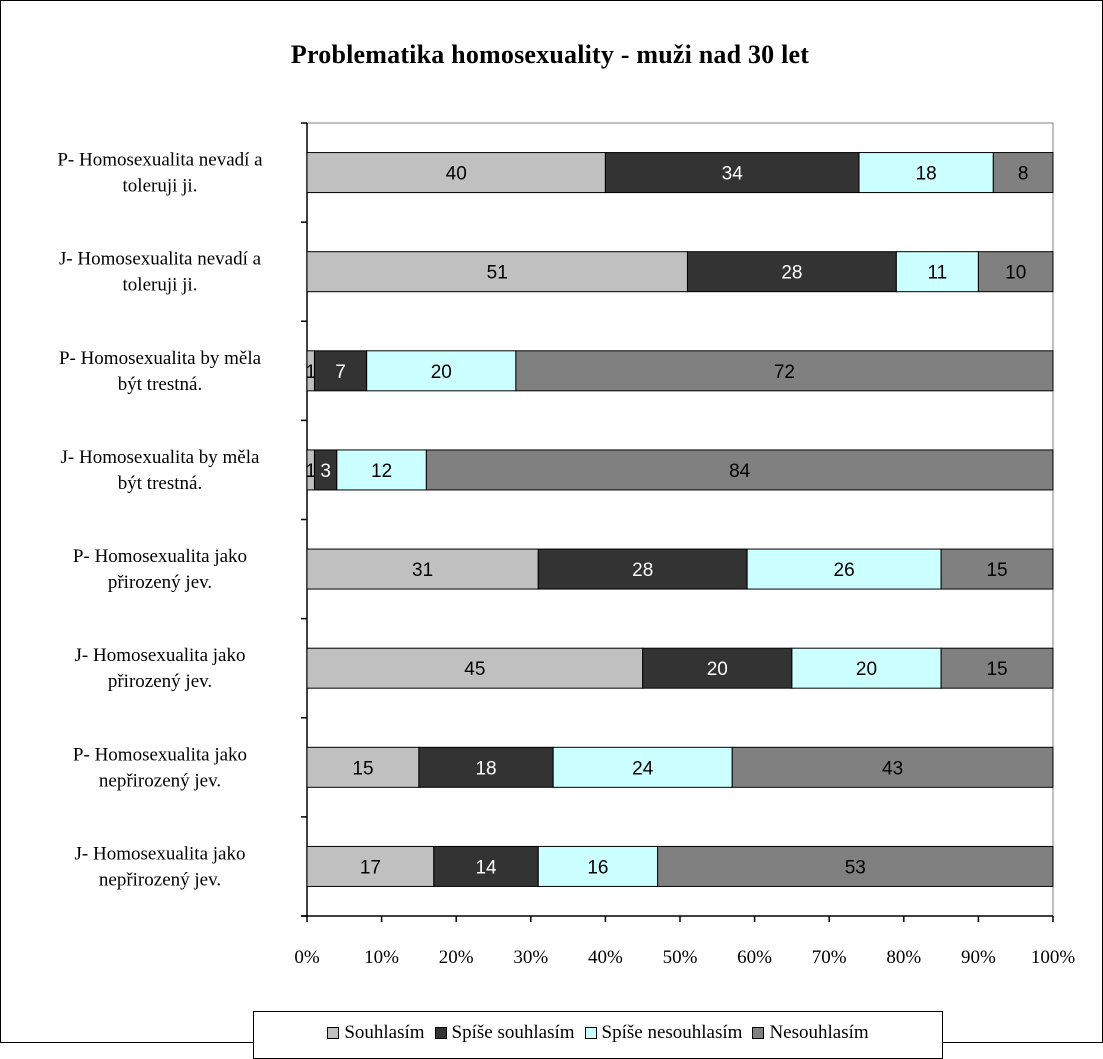  Describe the element at coordinates (903, 957) in the screenshot. I see `x-tick-label: 80%` at that location.